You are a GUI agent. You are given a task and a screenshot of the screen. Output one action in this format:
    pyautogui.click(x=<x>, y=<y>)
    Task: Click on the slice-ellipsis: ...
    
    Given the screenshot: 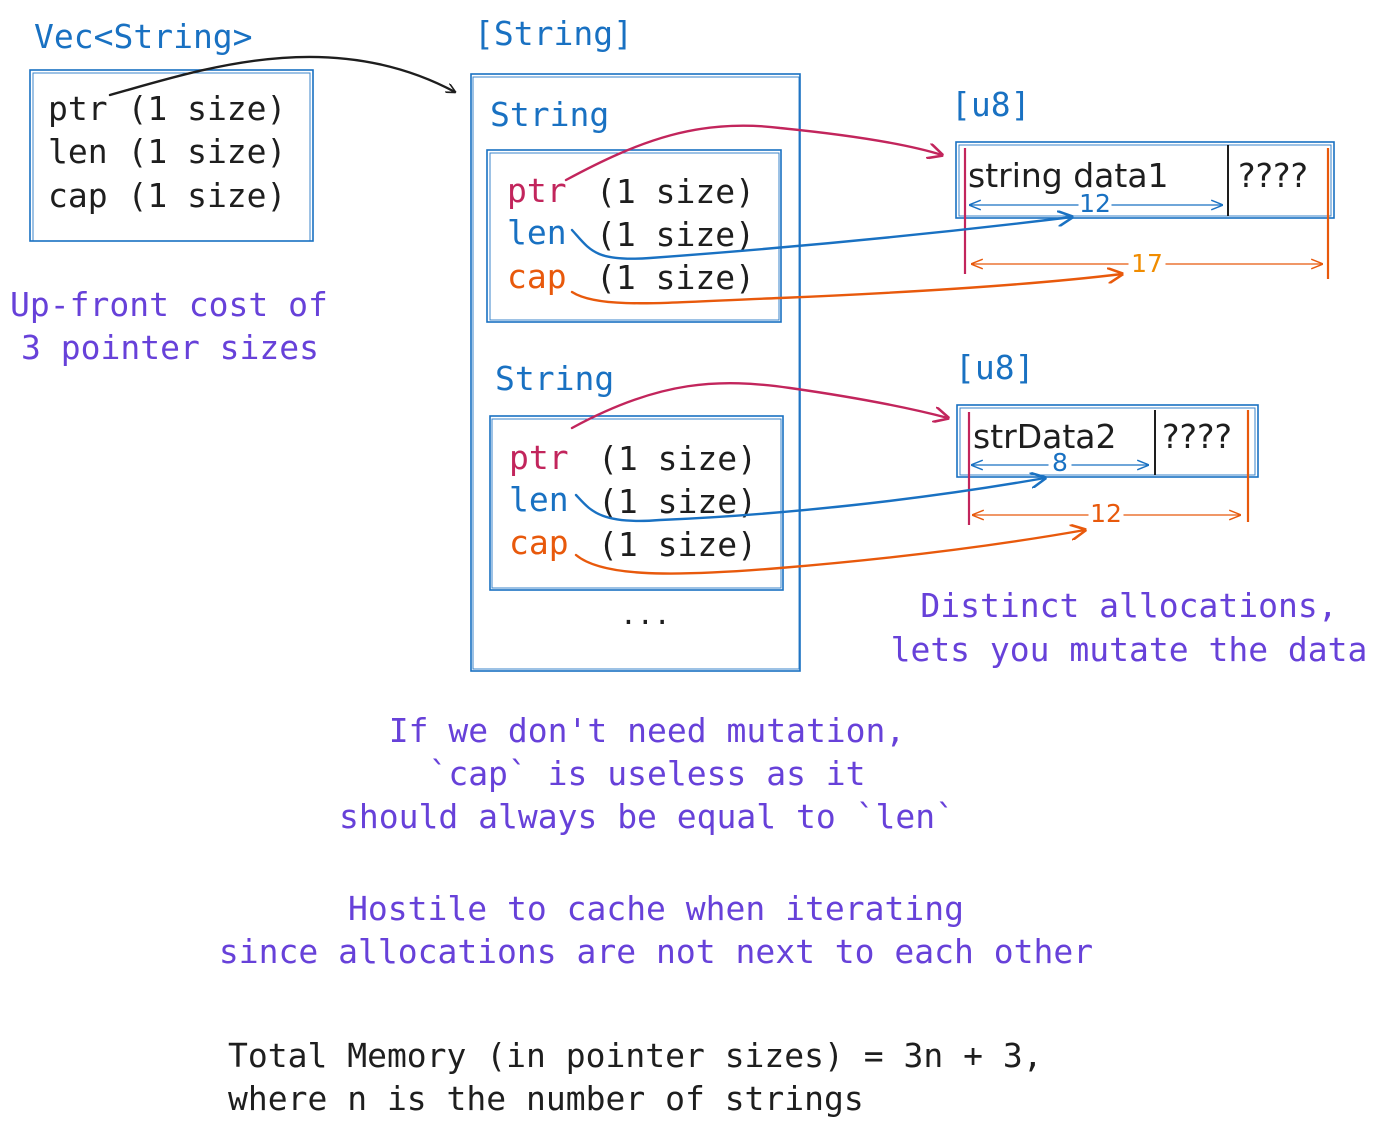 What is the action you would take?
    pyautogui.click(x=645, y=614)
    